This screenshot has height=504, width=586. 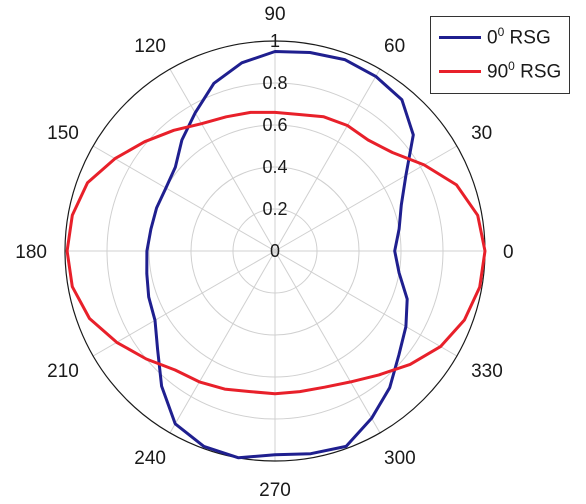 What do you see at coordinates (508, 252) in the screenshot?
I see `angle-tick-label-0: 0` at bounding box center [508, 252].